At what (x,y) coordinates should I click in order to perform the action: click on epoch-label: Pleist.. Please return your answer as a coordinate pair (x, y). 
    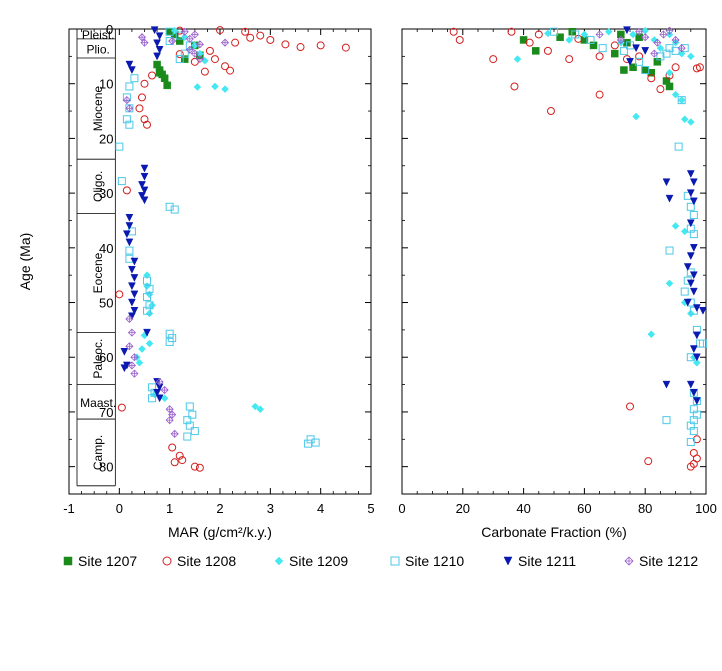
    Looking at the image, I should click on (98, 35).